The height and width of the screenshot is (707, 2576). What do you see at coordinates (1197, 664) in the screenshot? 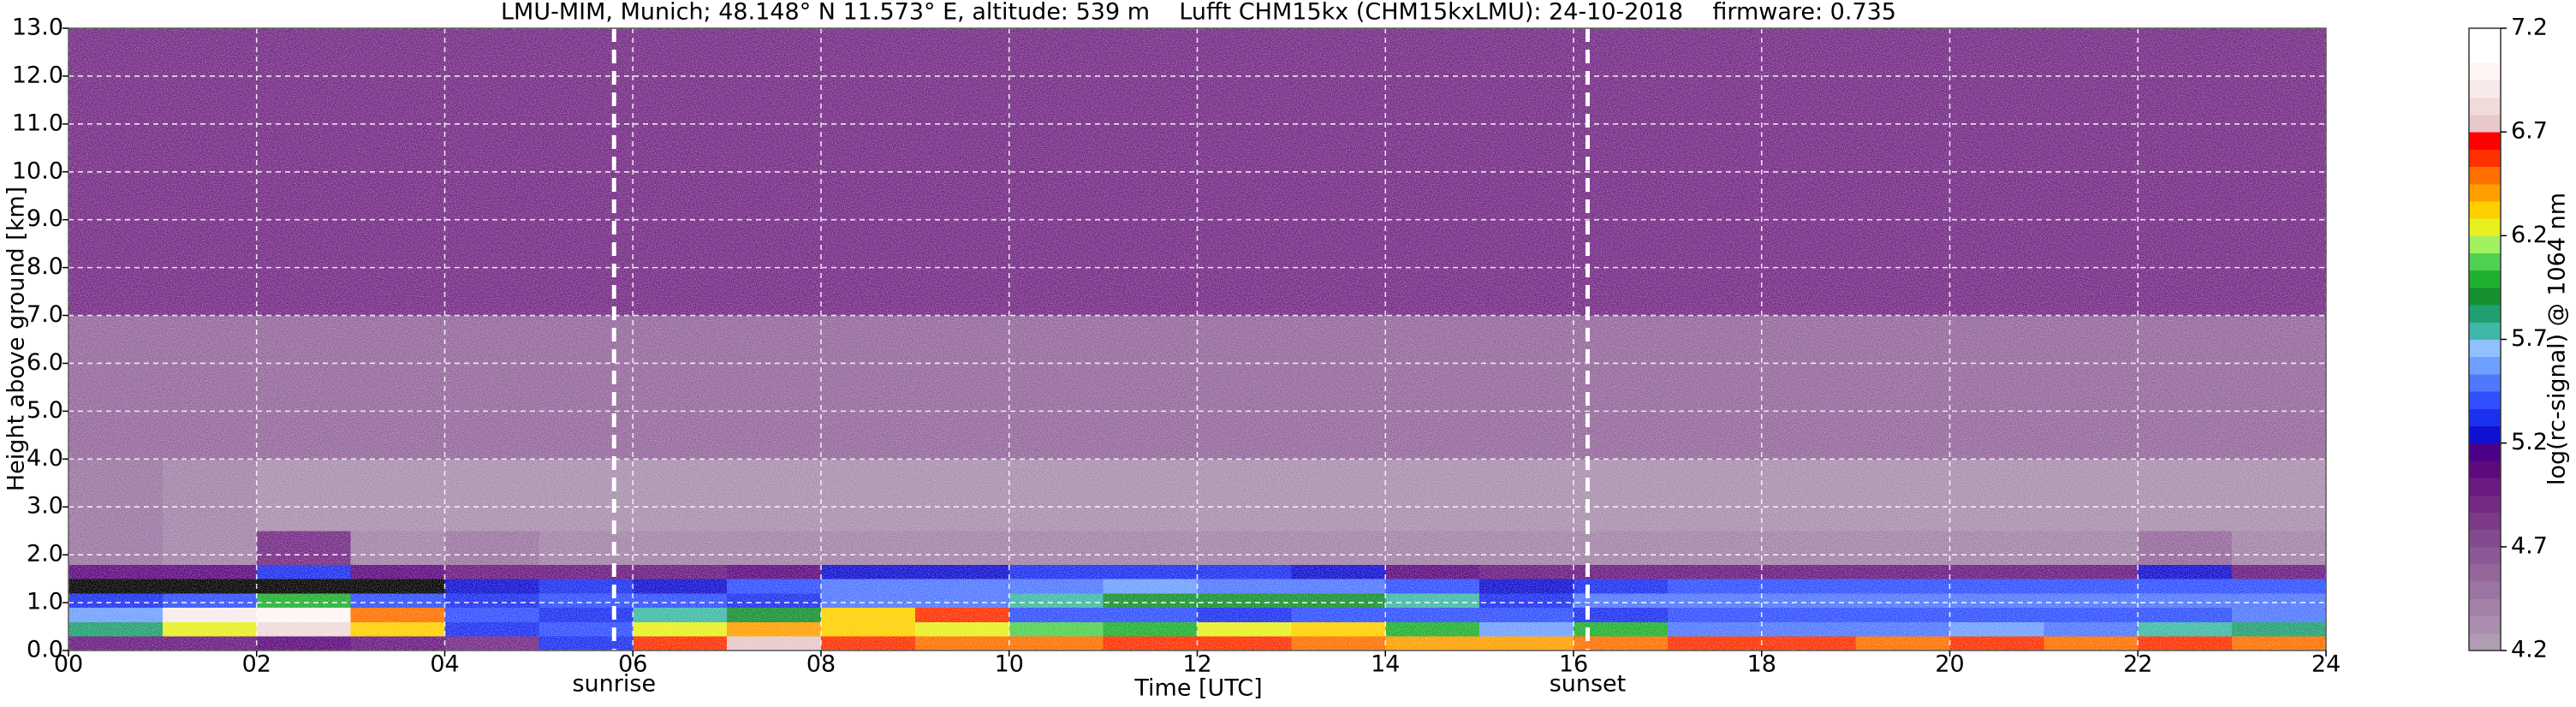
I see `x-tick-label: 12` at bounding box center [1197, 664].